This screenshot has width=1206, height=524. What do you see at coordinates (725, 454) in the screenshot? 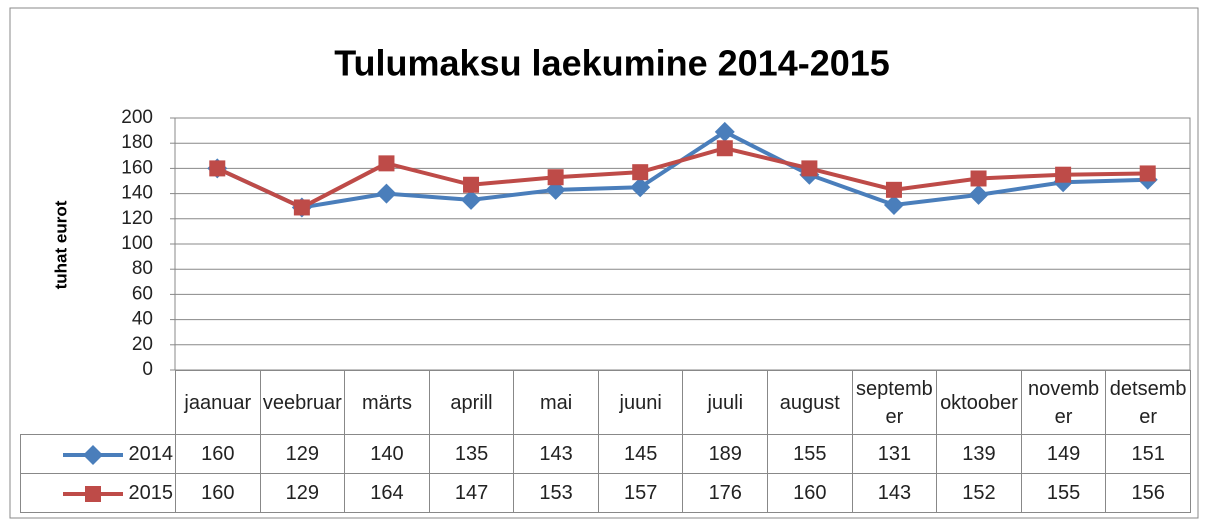
I see `table-value: 189` at bounding box center [725, 454].